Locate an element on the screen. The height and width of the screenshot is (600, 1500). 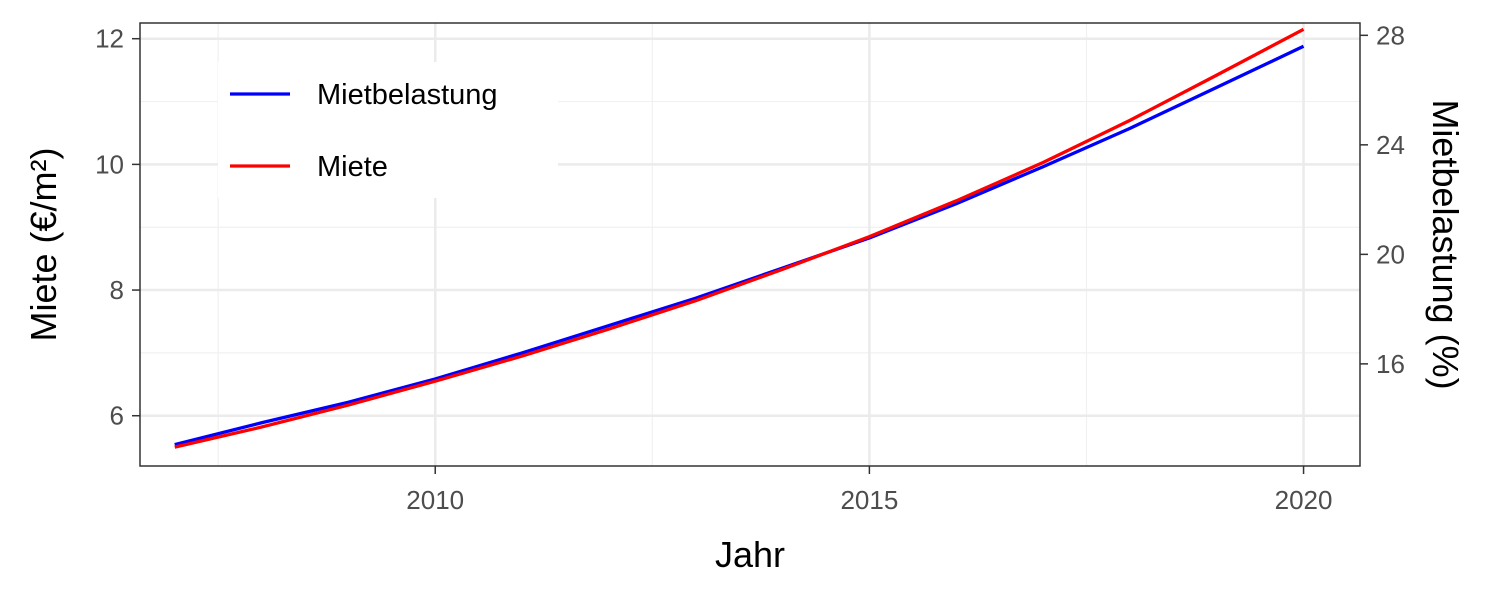
legend-background is located at coordinates (388, 130).